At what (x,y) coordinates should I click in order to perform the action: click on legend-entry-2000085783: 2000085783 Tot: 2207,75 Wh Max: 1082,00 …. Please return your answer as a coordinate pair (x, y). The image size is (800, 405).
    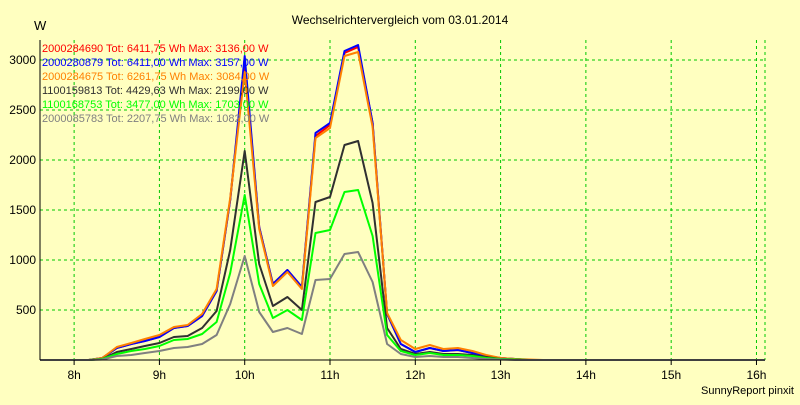
    Looking at the image, I should click on (156, 119).